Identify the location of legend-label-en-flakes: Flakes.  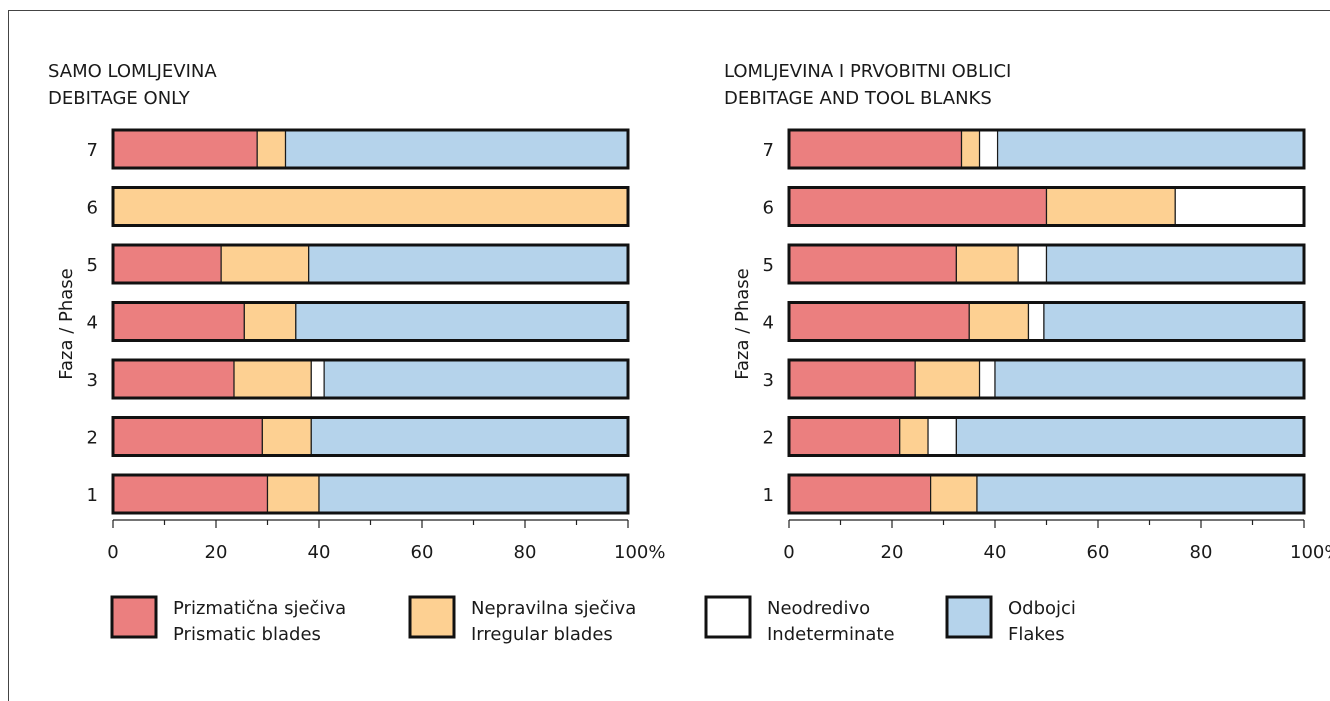
(1036, 634).